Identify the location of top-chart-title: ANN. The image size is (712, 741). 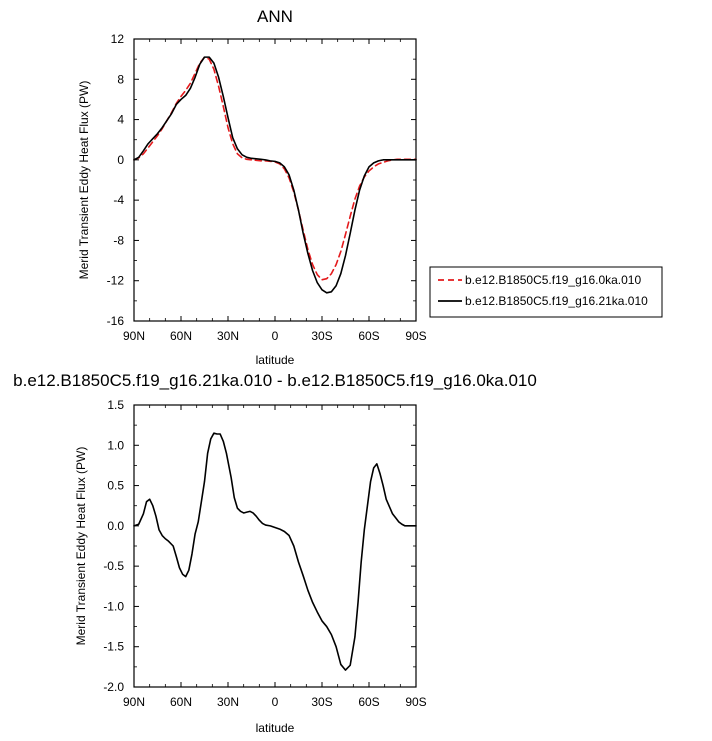
(275, 16).